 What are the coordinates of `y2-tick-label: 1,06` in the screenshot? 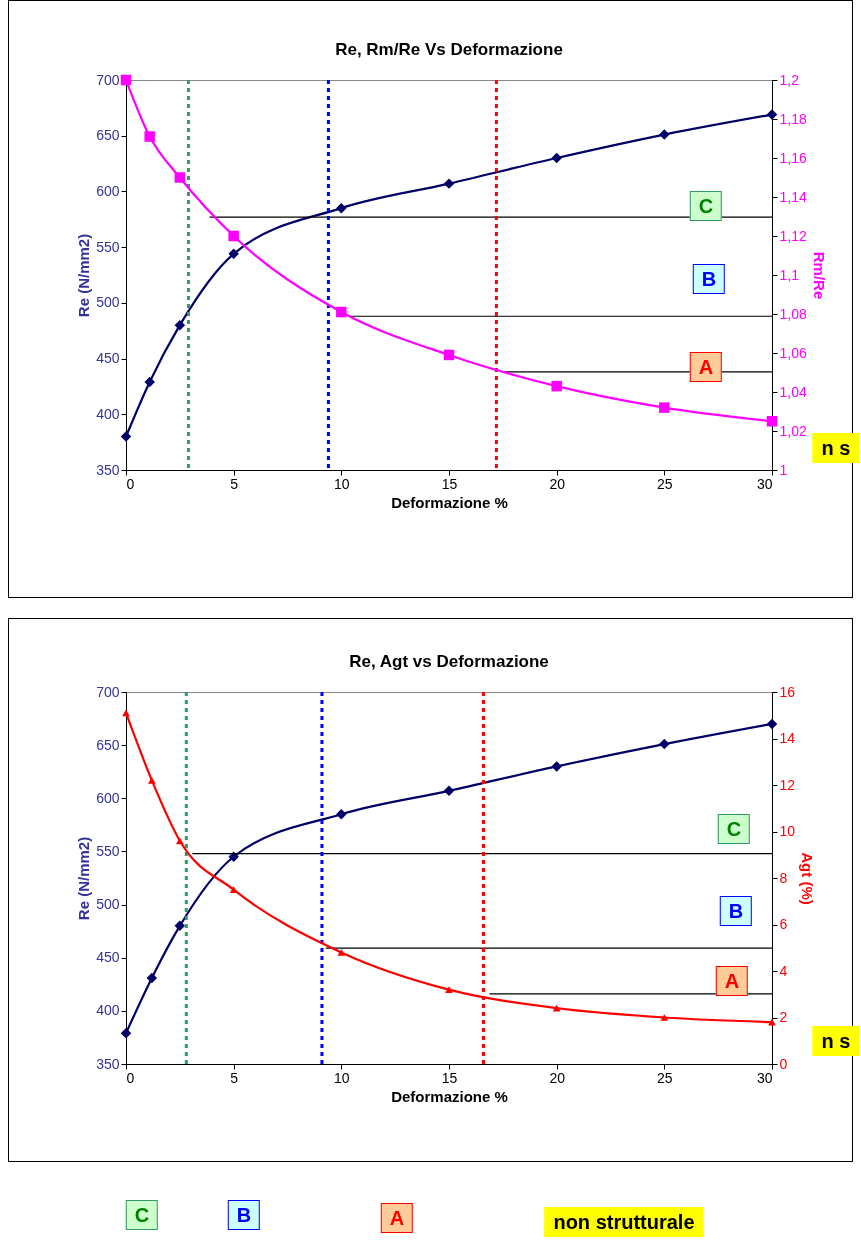 It's located at (793, 352).